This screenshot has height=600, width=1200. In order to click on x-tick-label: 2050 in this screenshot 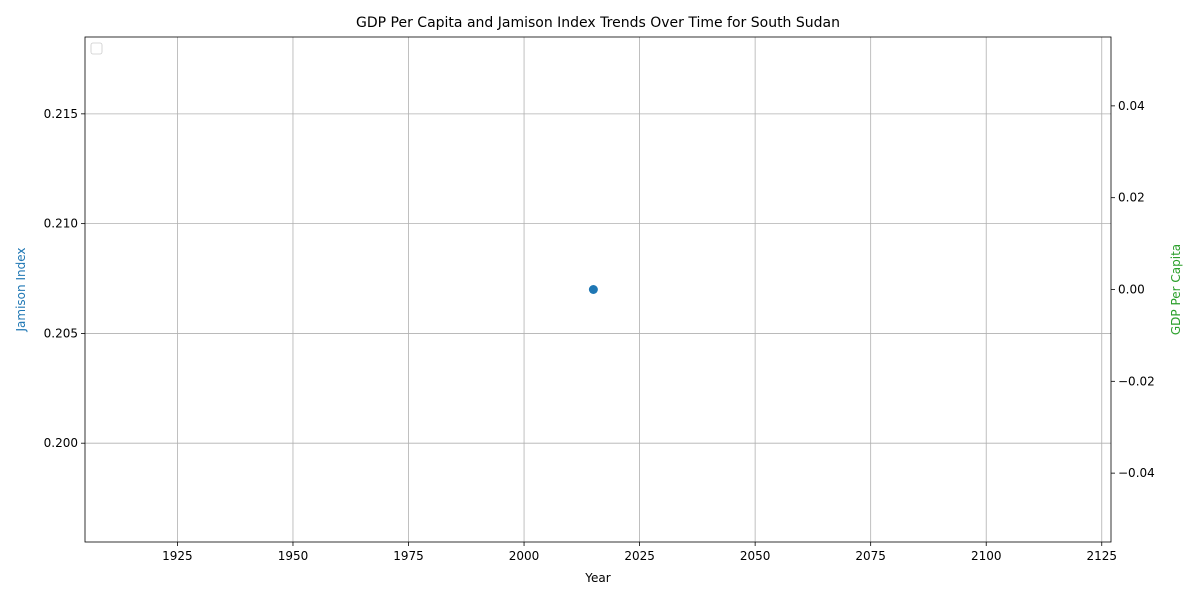, I will do `click(755, 556)`.